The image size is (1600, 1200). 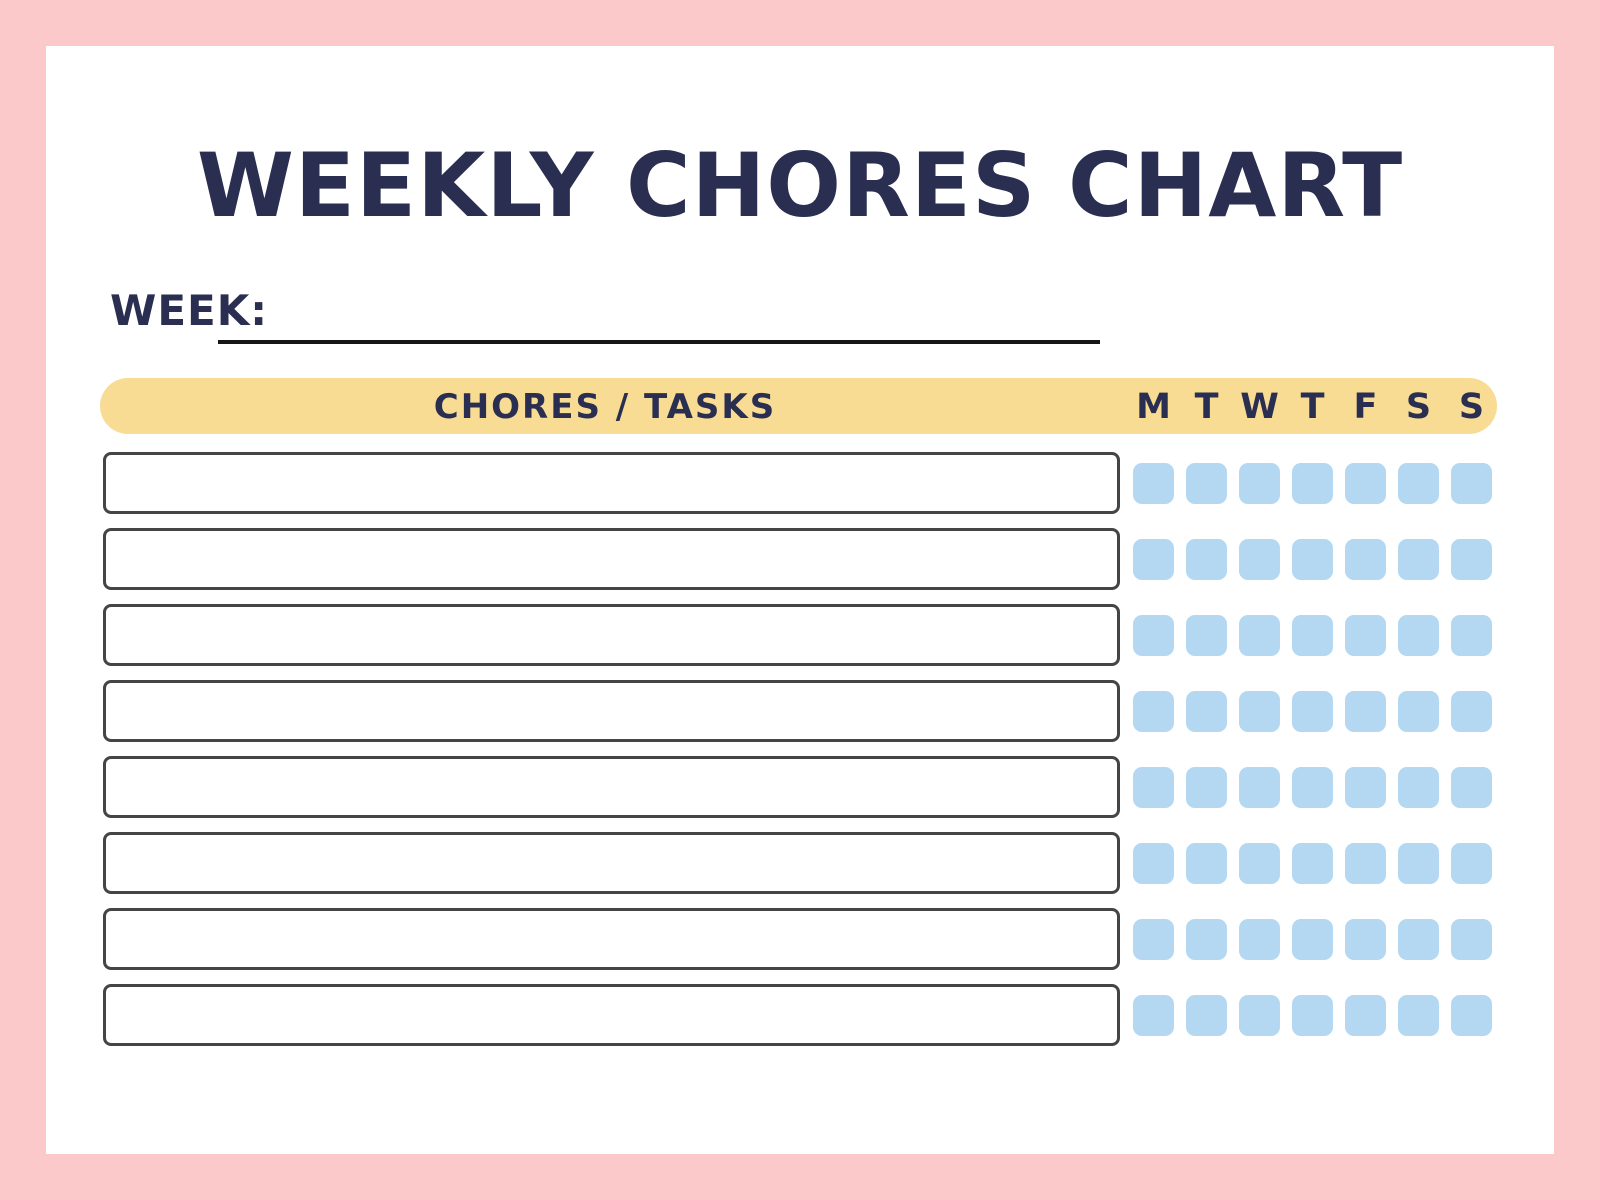 What do you see at coordinates (798, 406) in the screenshot?
I see `table-header-bar: CHORES / TASKS M T W T F S S` at bounding box center [798, 406].